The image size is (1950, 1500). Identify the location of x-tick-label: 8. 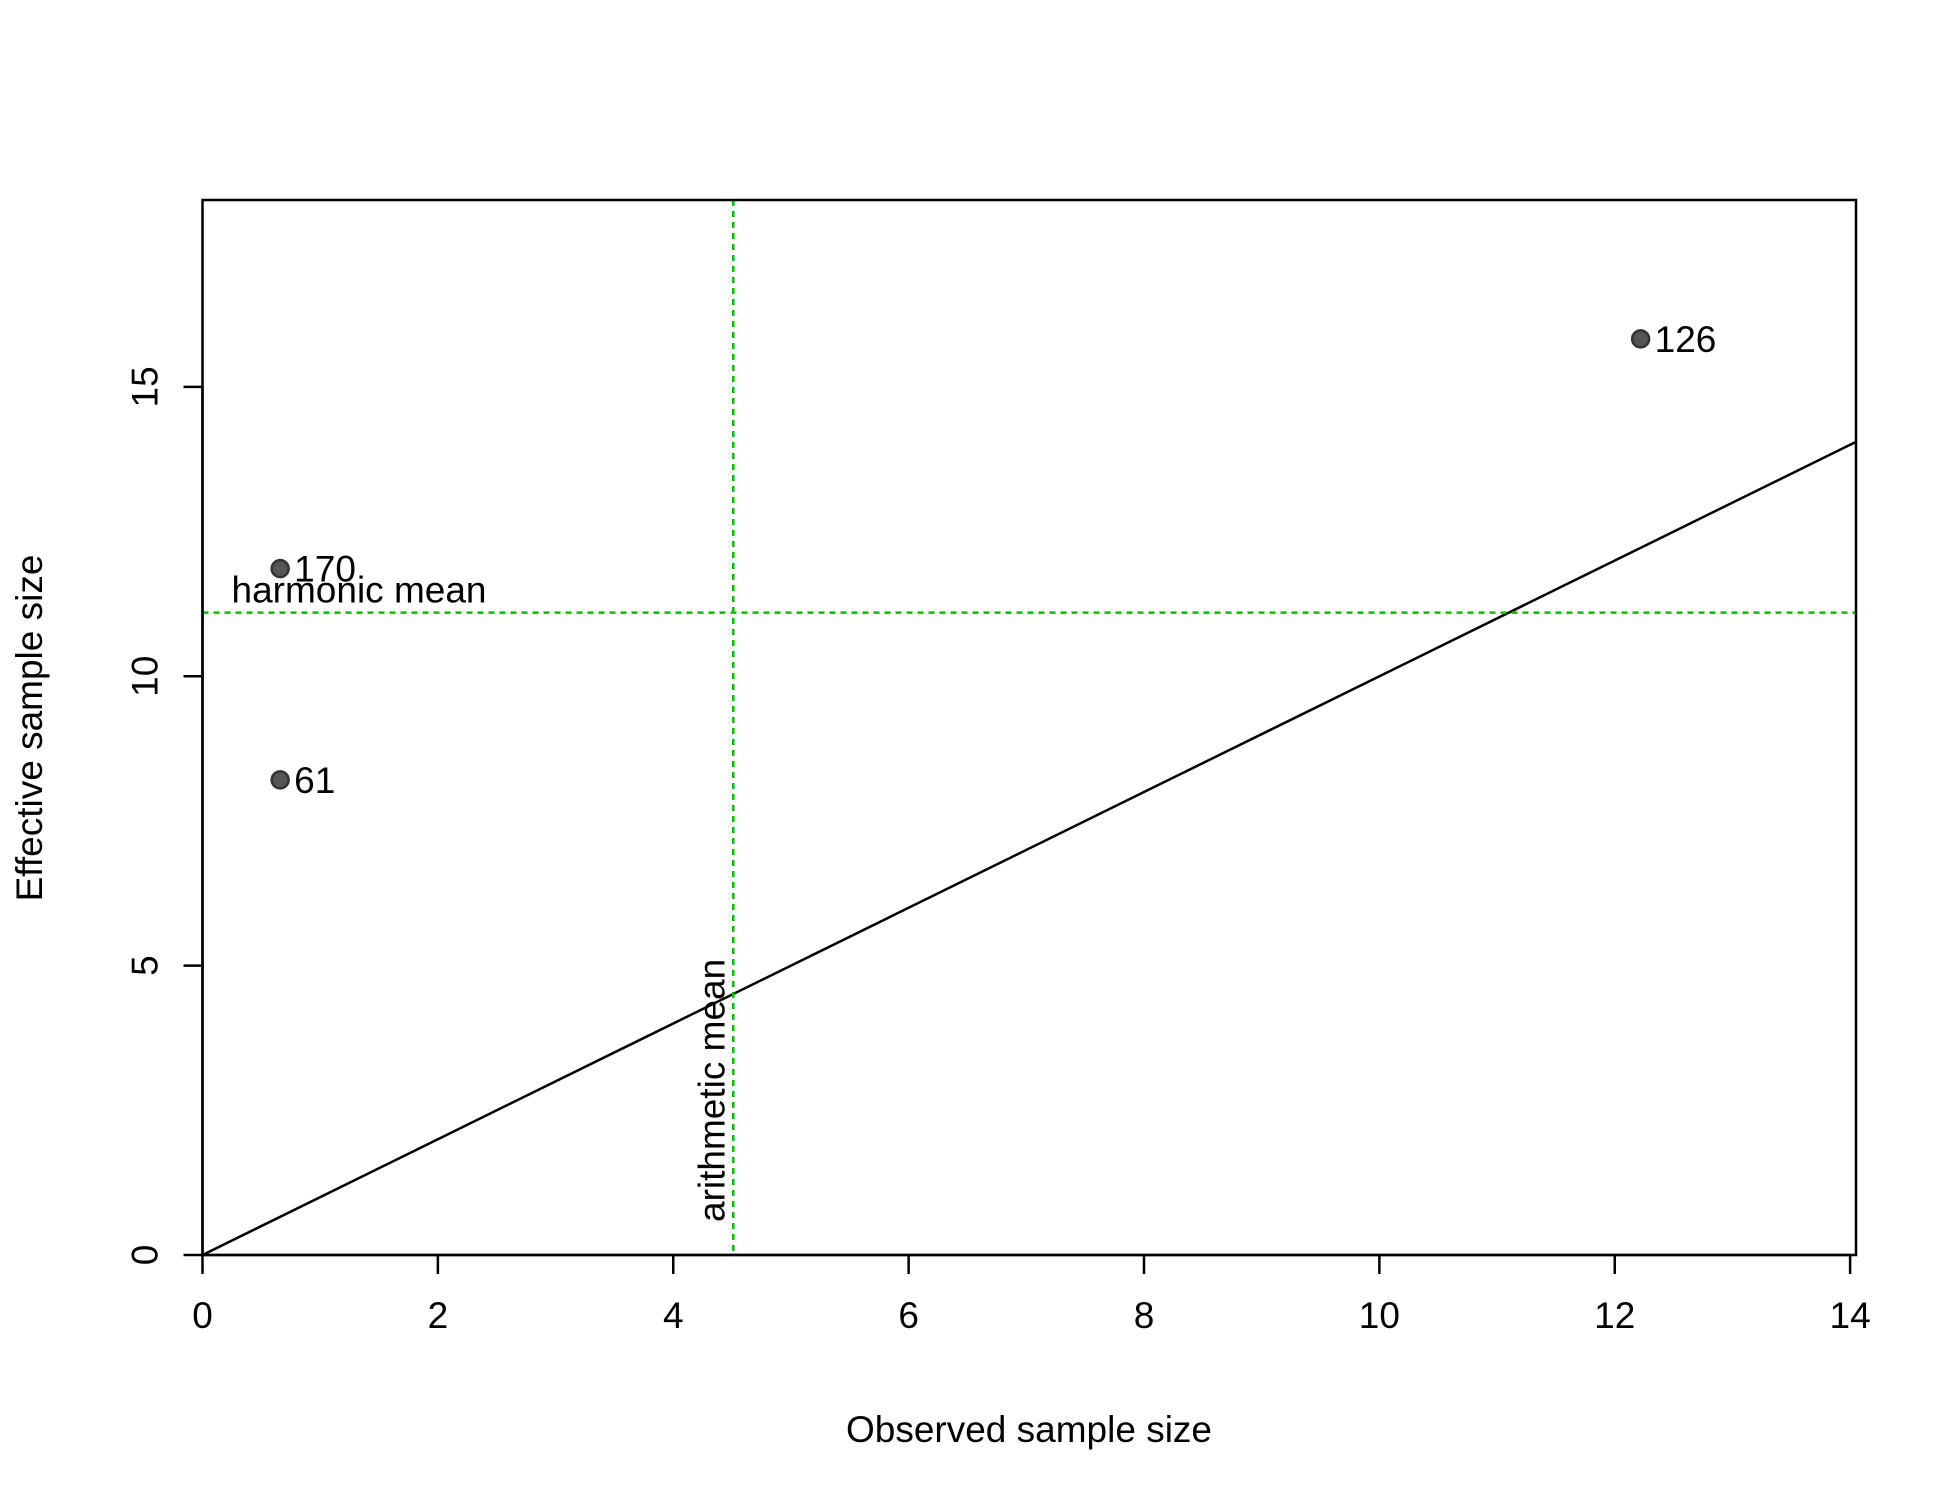
(1144, 1315).